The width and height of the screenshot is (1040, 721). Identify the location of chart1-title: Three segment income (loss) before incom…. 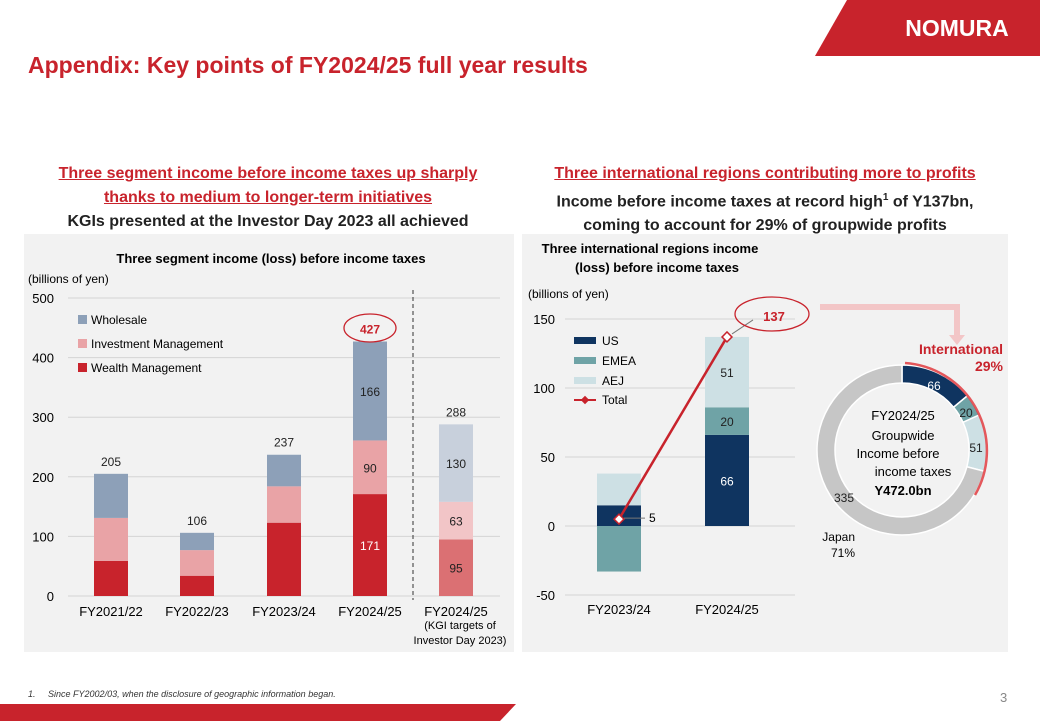
(270, 258).